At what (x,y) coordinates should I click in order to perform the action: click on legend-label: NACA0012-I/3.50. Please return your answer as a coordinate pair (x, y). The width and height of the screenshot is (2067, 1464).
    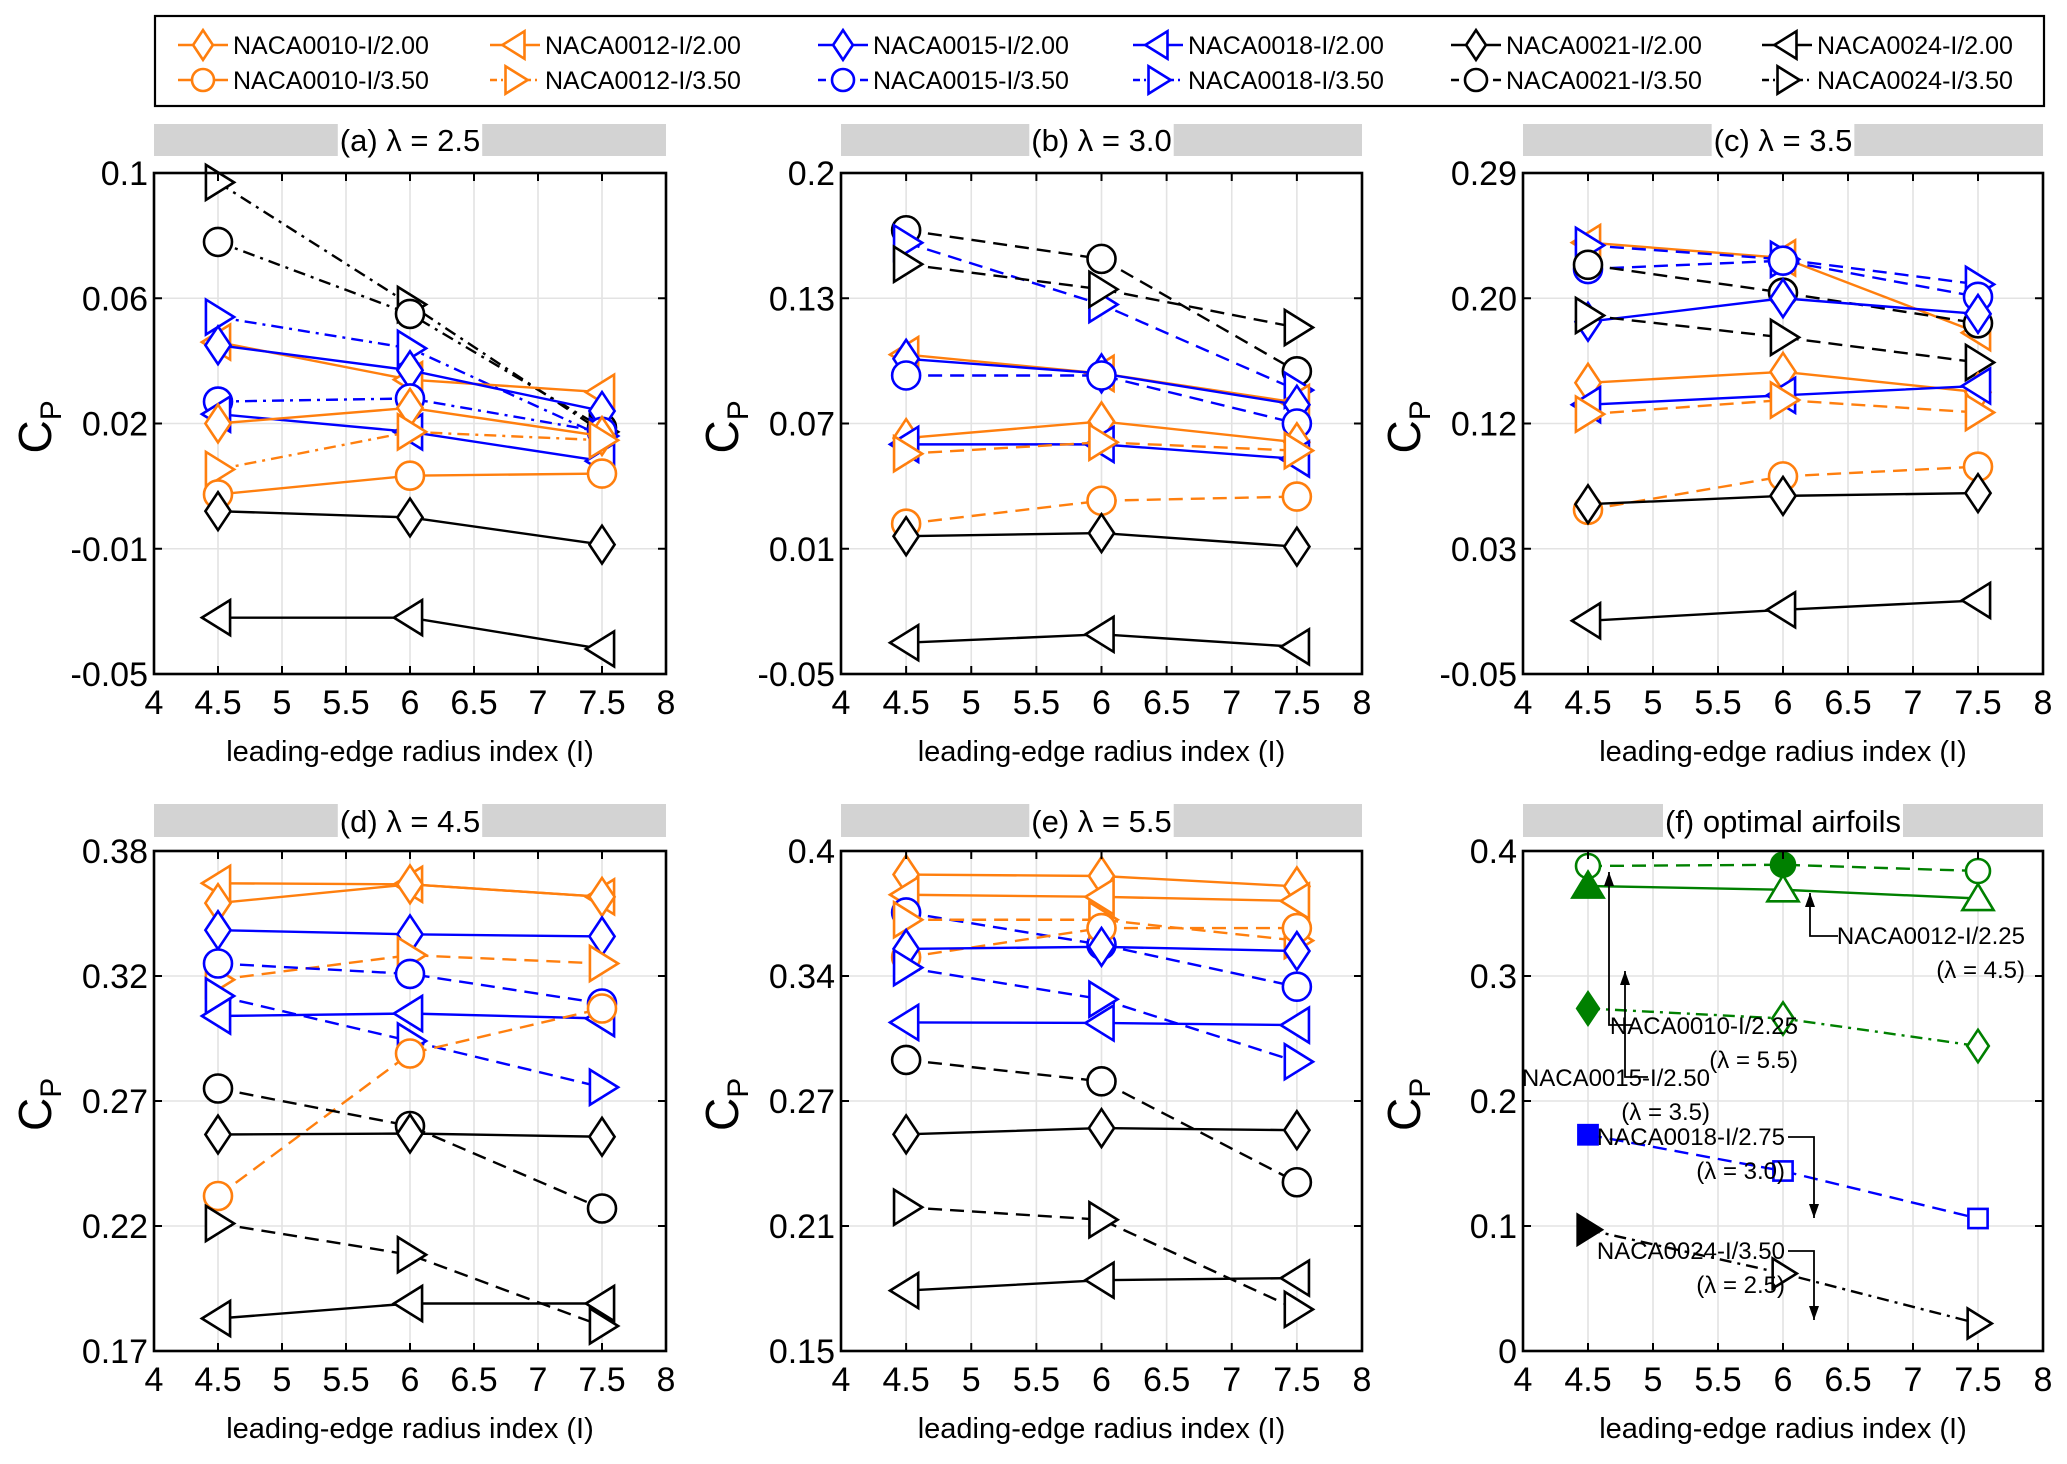
    Looking at the image, I should click on (643, 81).